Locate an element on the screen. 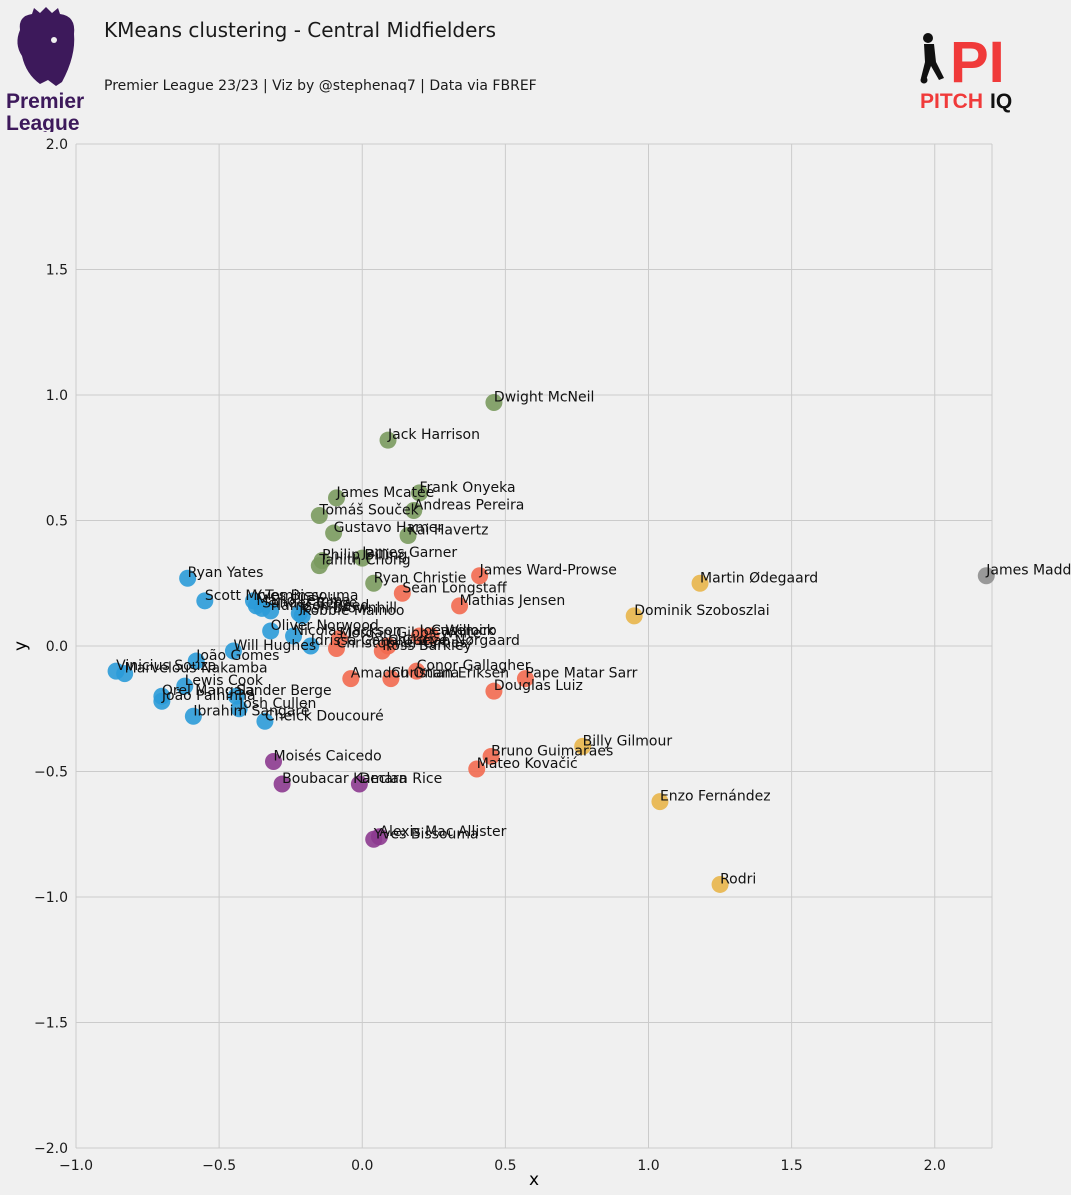  data-label: Morgan Gibbs-White is located at coordinates (410, 633).